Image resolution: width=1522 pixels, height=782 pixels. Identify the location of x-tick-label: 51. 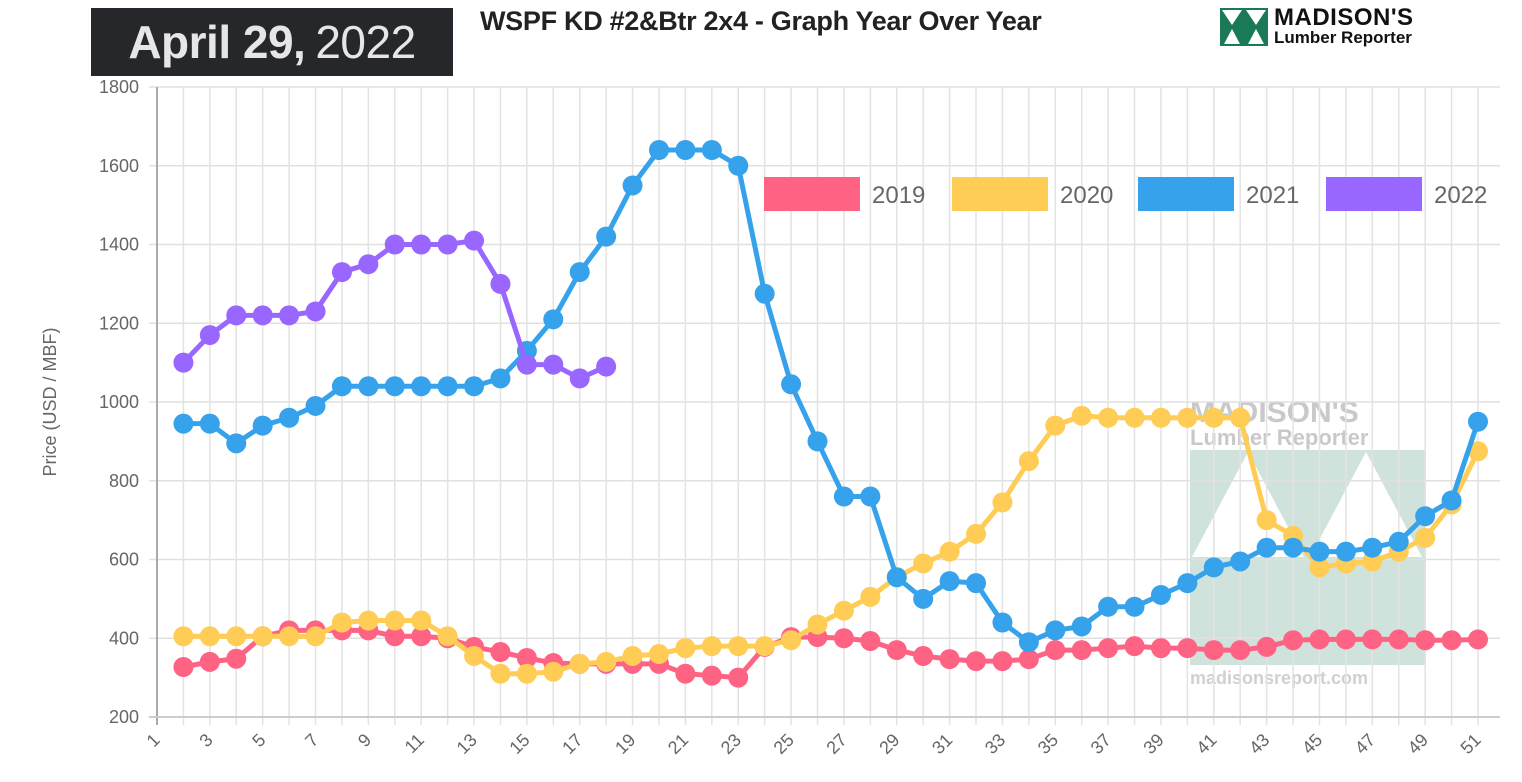
(1471, 744).